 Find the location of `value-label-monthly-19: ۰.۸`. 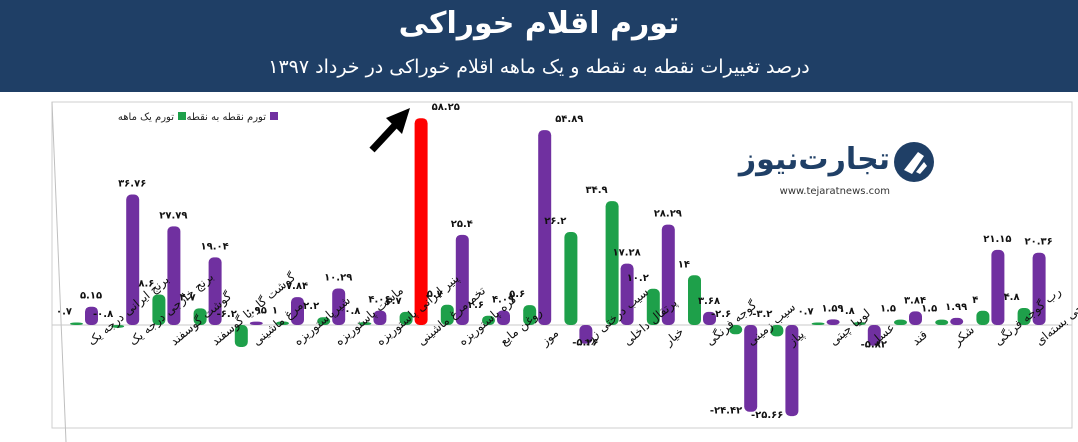

value-label-monthly-19: ۰.۸ is located at coordinates (847, 311).